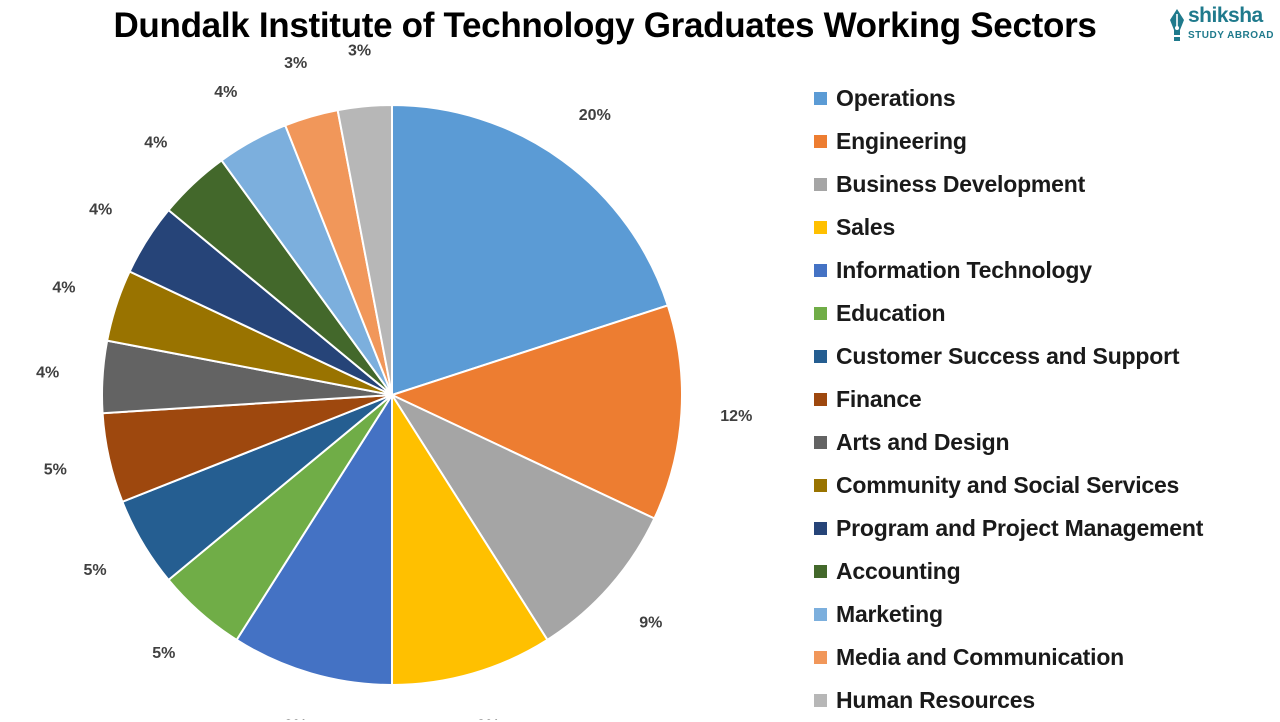  Describe the element at coordinates (879, 399) in the screenshot. I see `legend-label: Finance` at that location.